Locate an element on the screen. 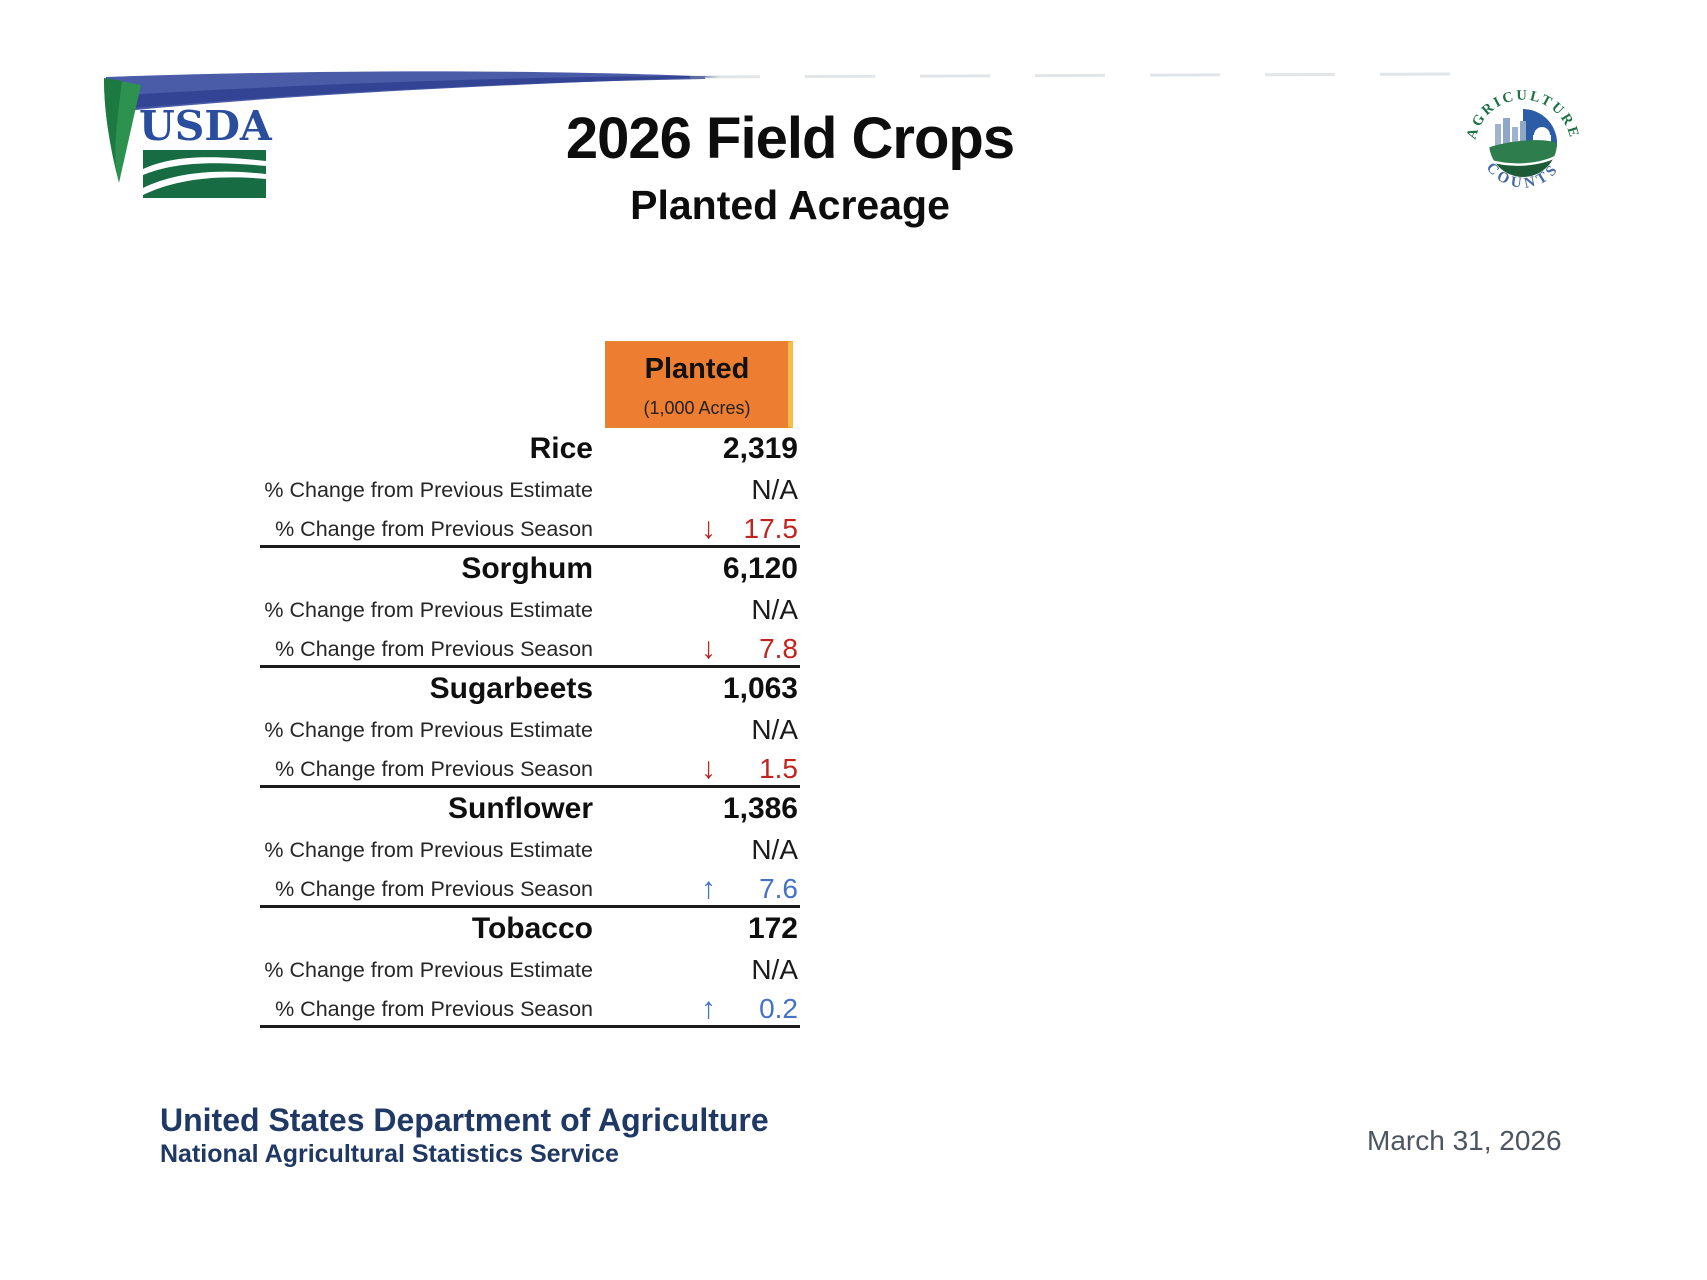 The height and width of the screenshot is (1280, 1707). season-change-value: 0.2 is located at coordinates (778, 1008).